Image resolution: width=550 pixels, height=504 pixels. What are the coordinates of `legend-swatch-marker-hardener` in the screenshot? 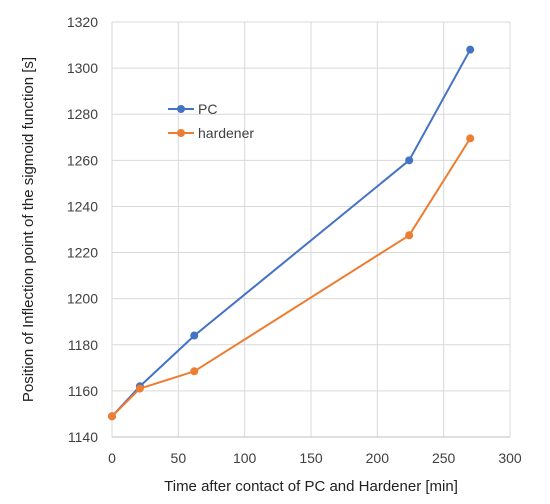 It's located at (181, 133).